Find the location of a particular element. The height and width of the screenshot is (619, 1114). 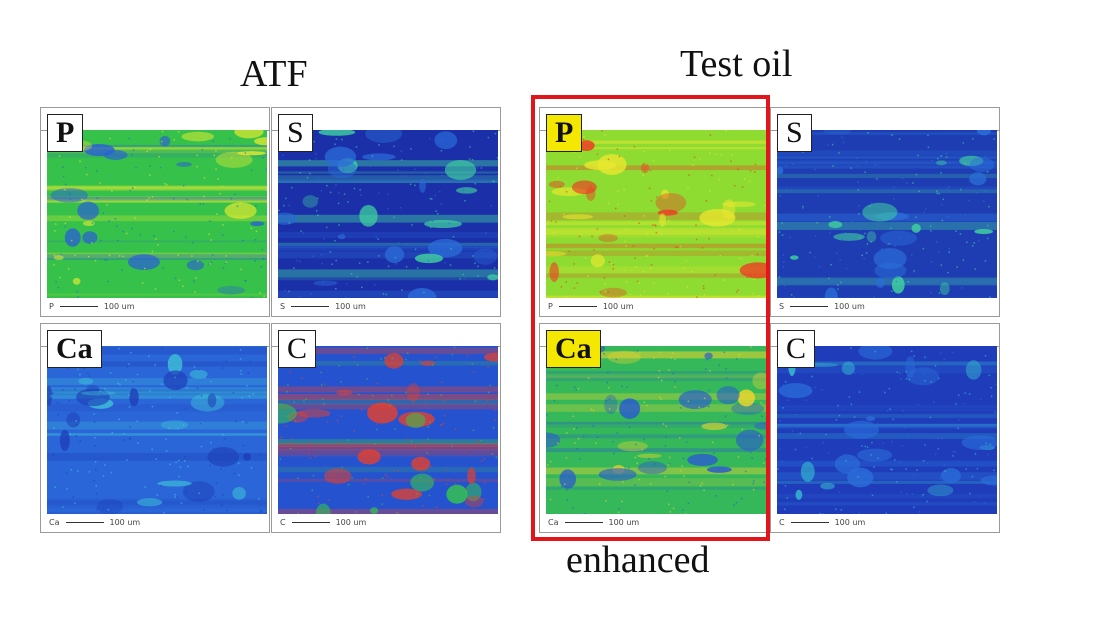

element-map-test-oil-ca is located at coordinates (656, 430).